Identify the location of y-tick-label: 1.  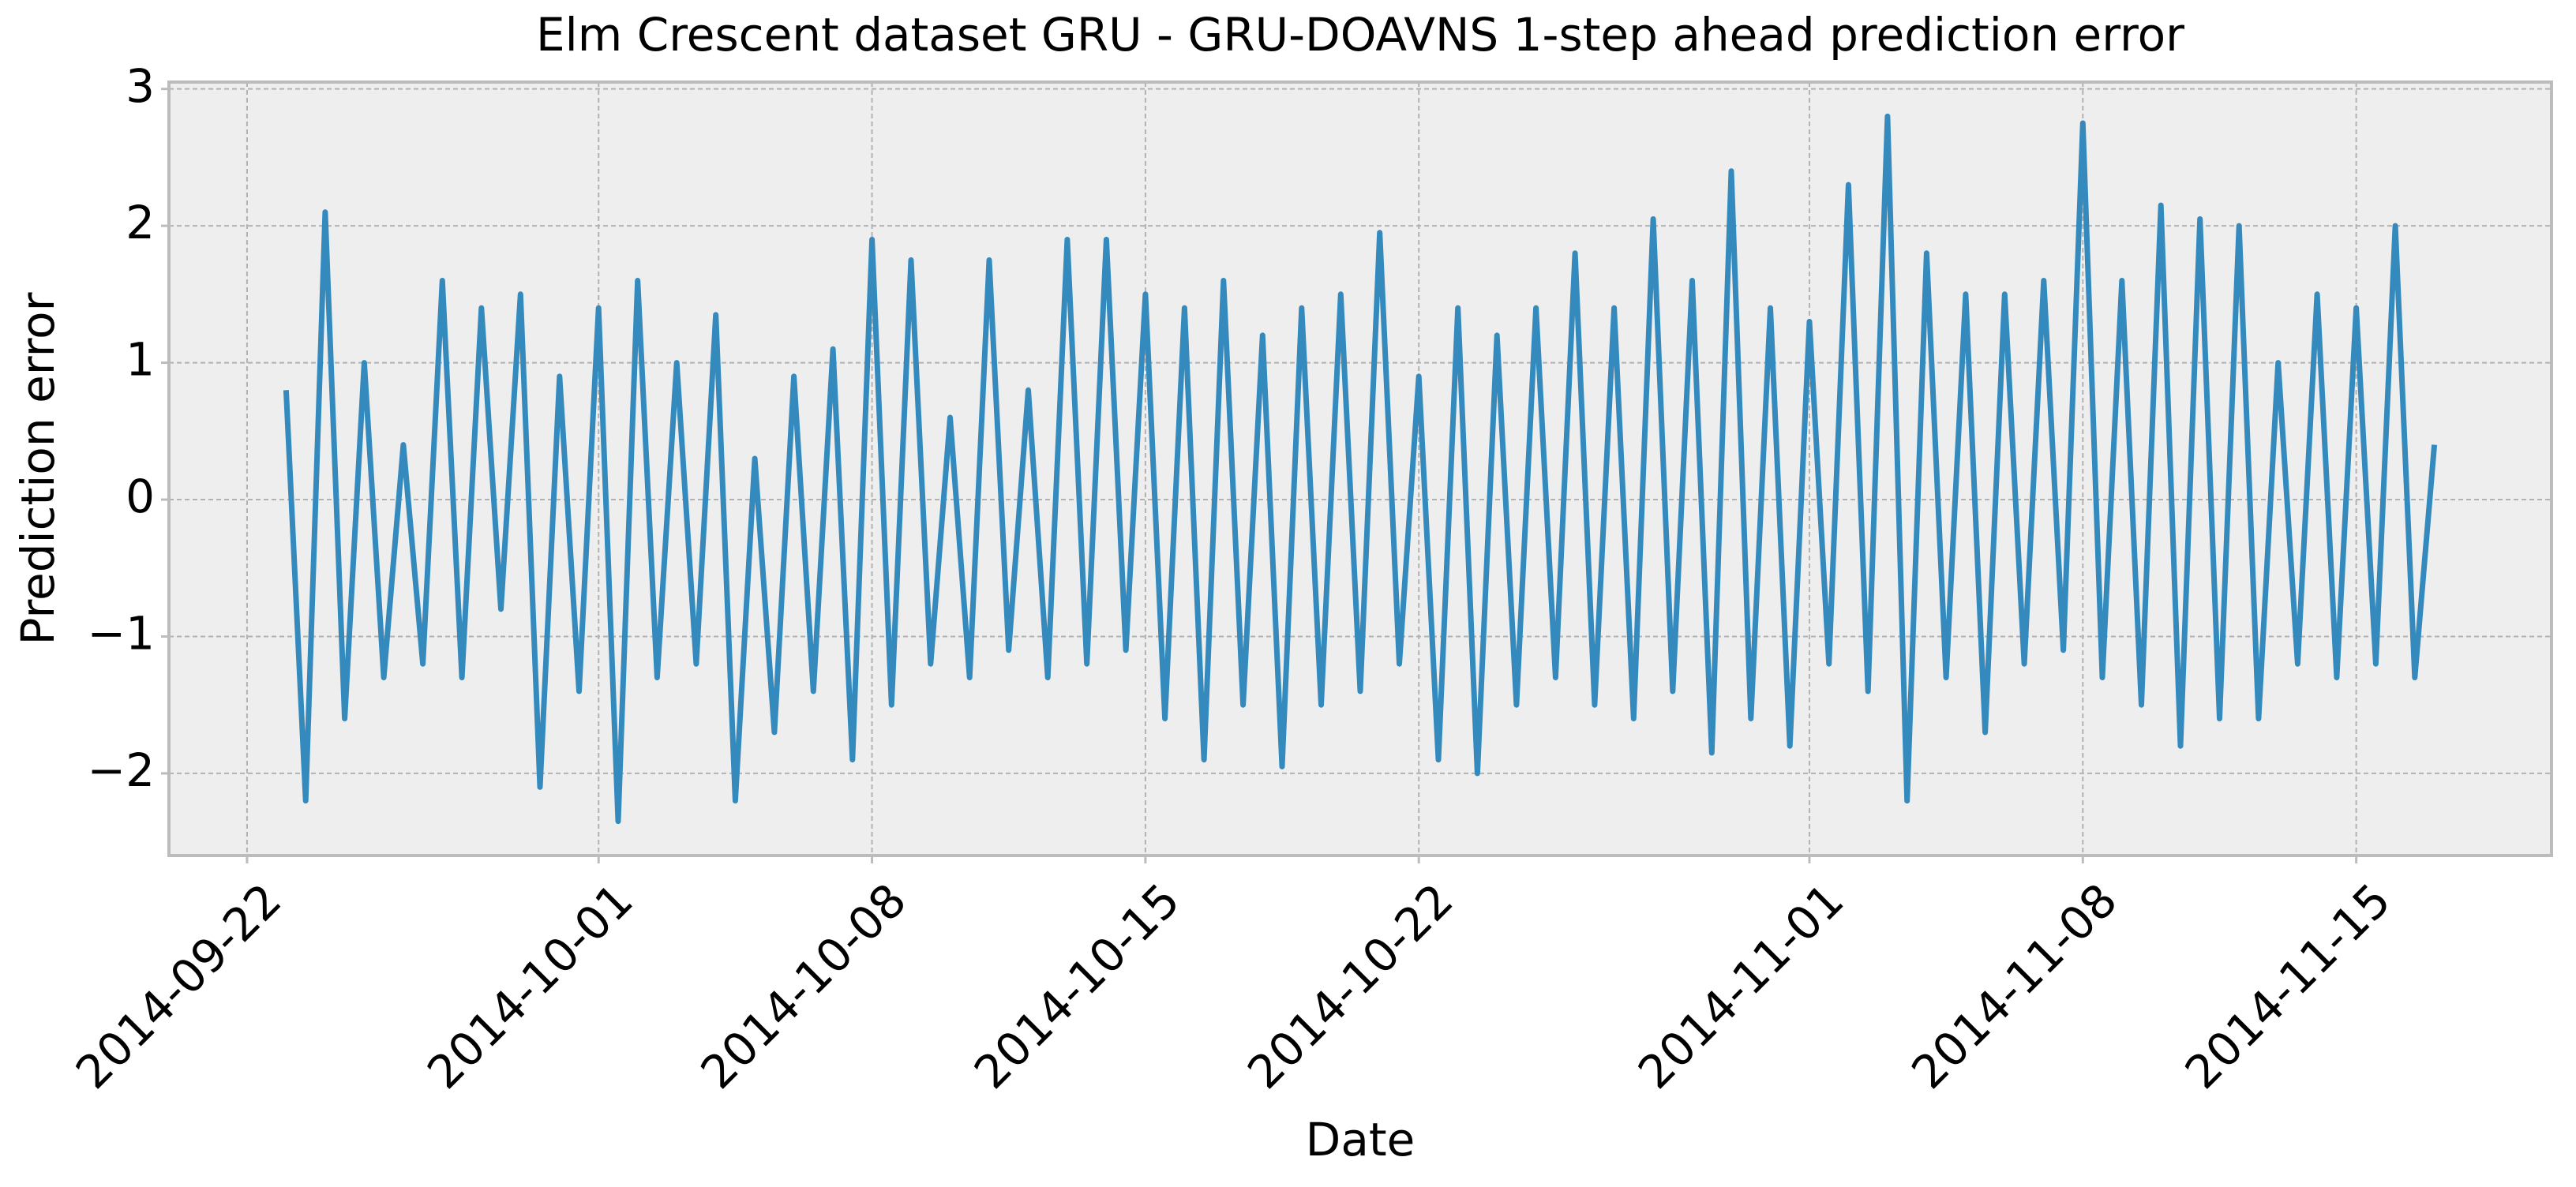
(140, 360).